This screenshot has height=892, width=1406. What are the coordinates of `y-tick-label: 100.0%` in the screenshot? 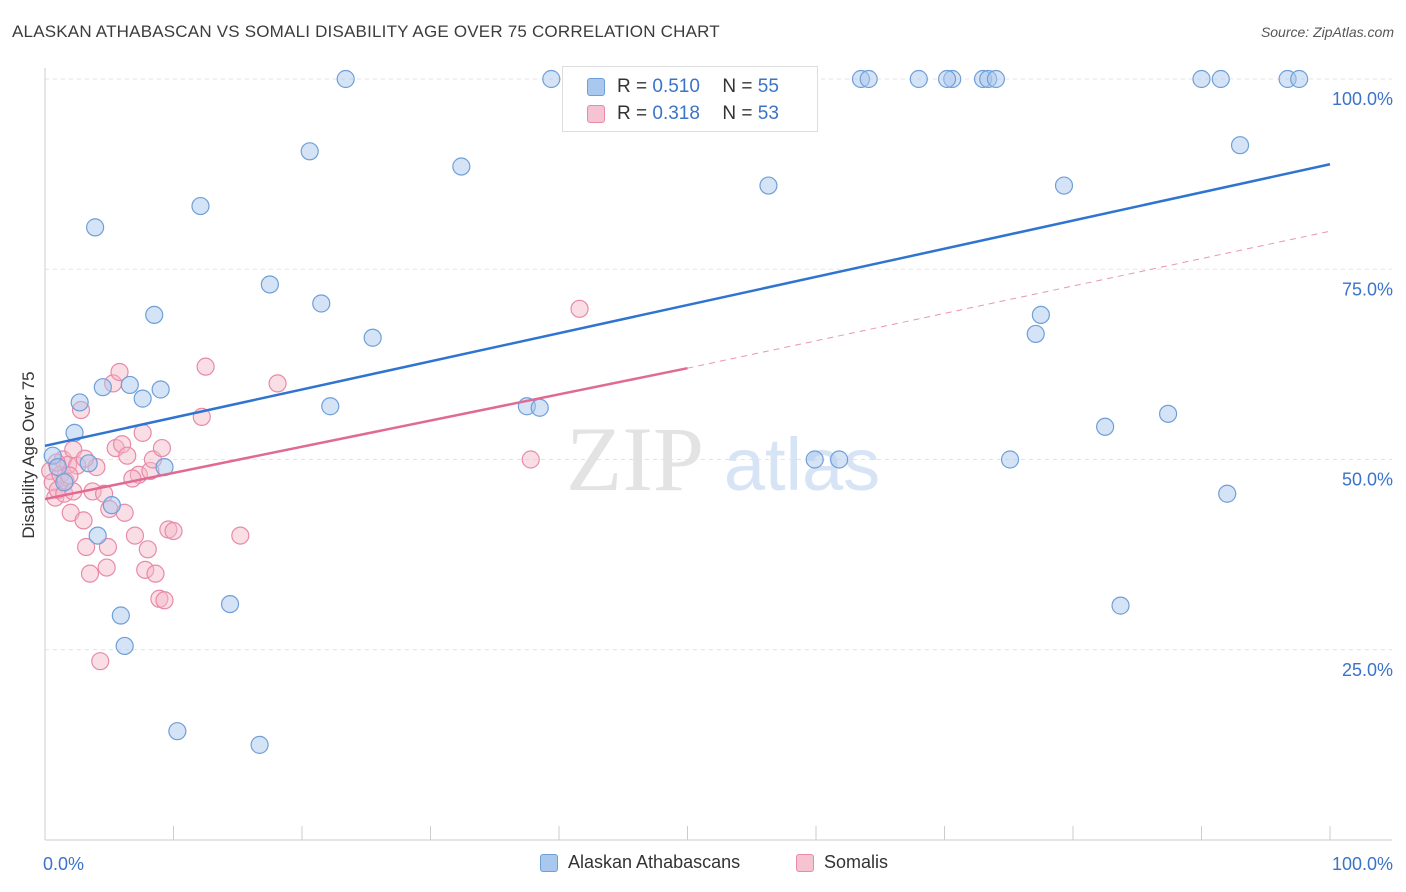 It's located at (1362, 99).